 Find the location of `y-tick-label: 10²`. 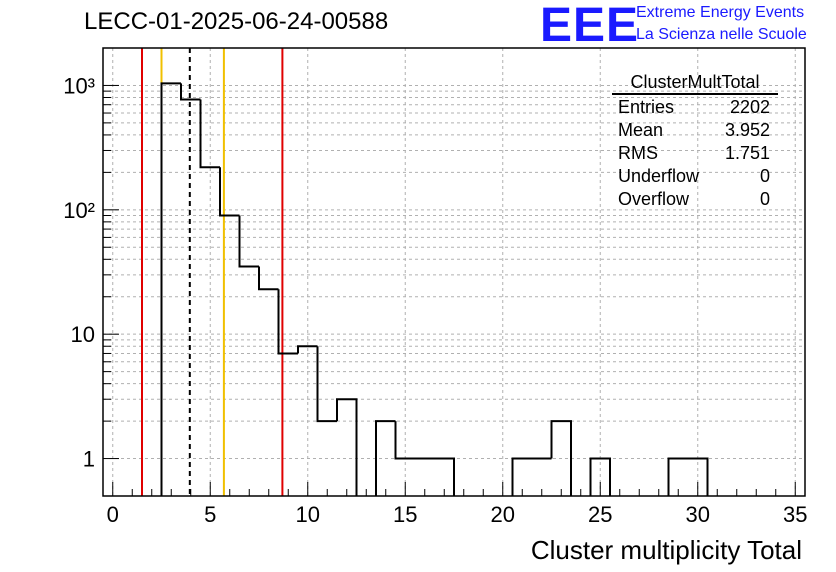

y-tick-label: 10² is located at coordinates (79, 210).